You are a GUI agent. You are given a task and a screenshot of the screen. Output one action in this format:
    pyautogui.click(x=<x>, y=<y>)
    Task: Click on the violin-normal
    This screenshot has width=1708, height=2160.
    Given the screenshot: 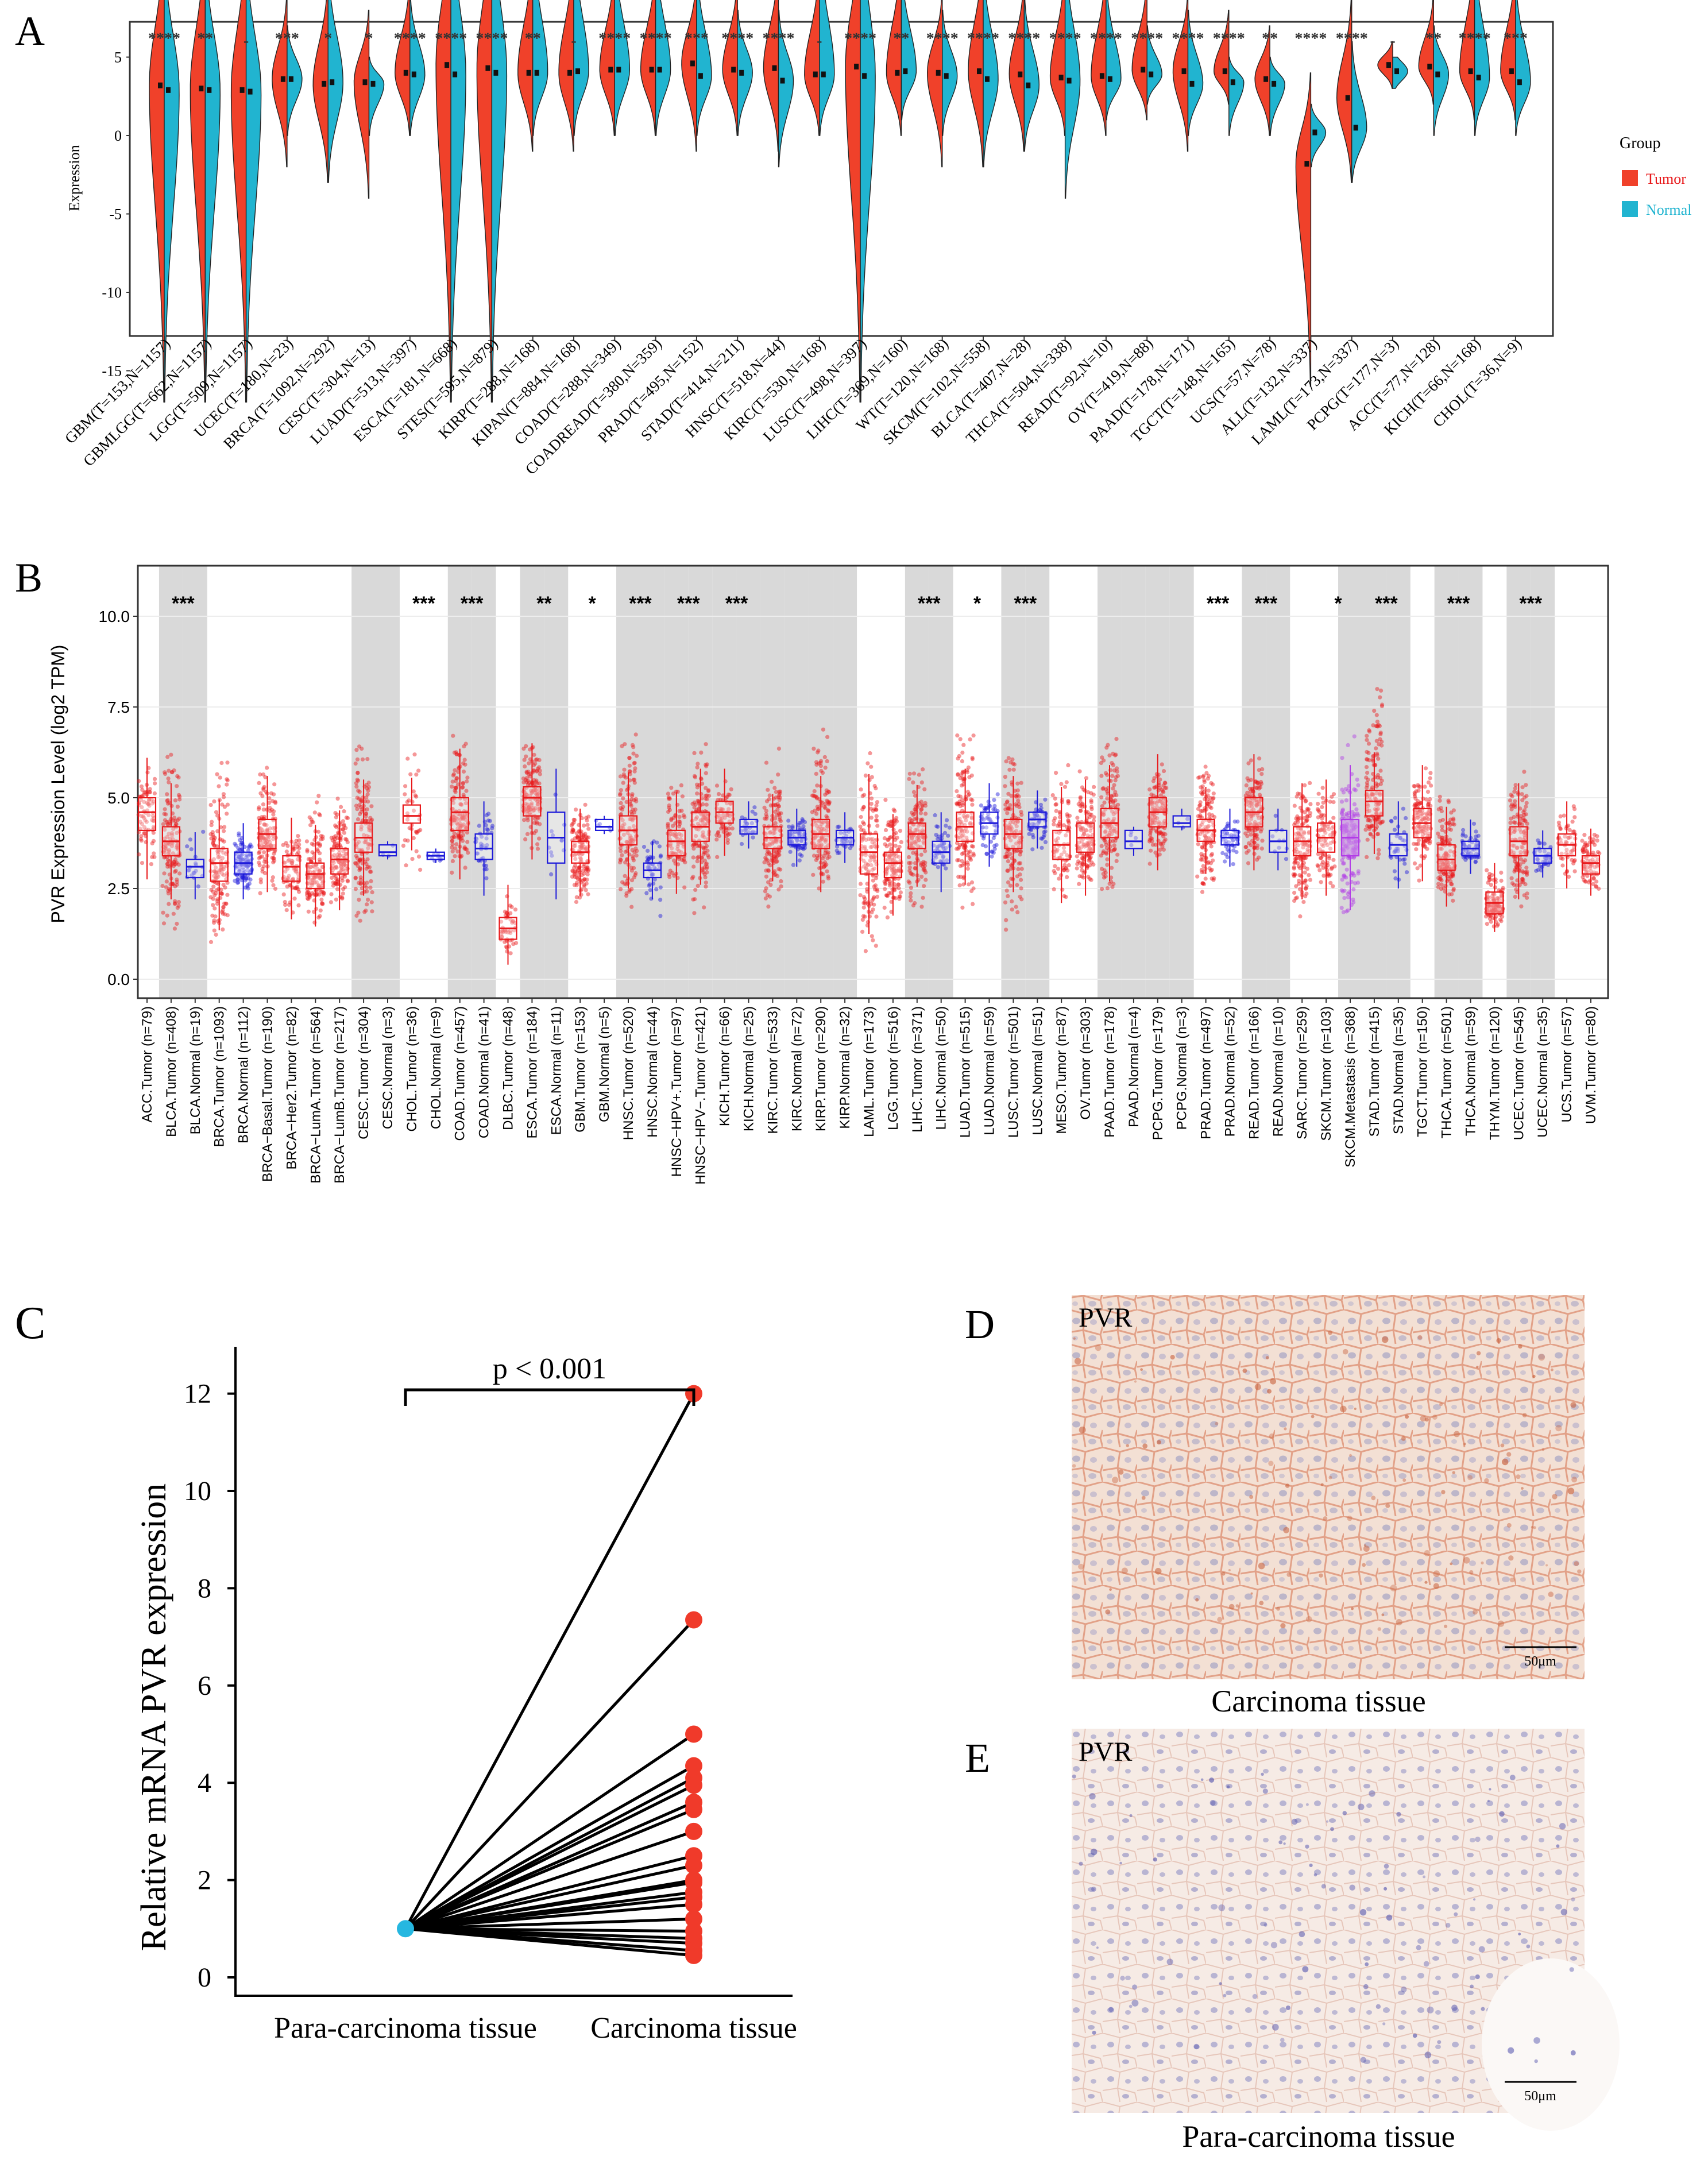 What is the action you would take?
    pyautogui.click(x=335, y=91)
    